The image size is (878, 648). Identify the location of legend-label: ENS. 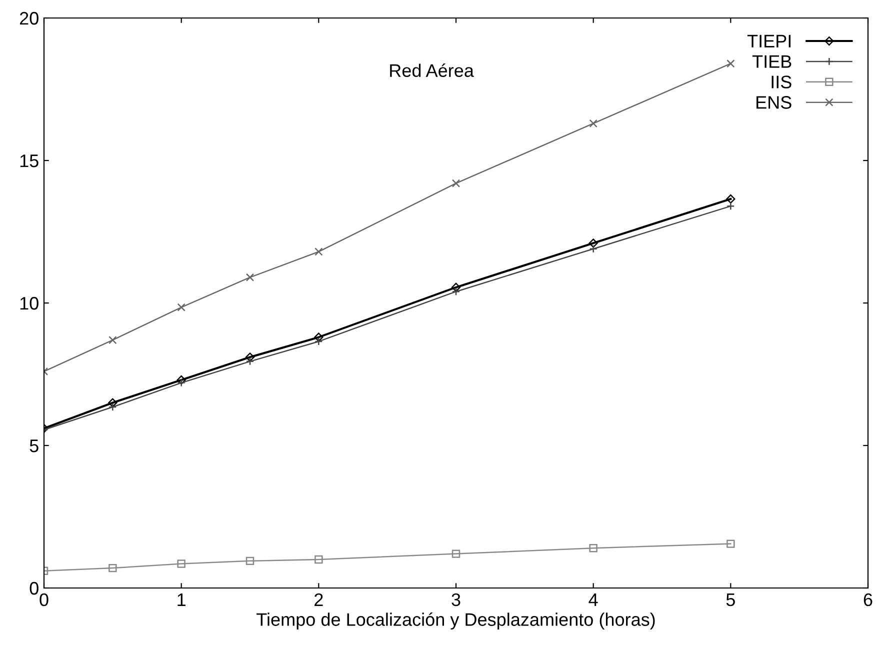
(774, 102).